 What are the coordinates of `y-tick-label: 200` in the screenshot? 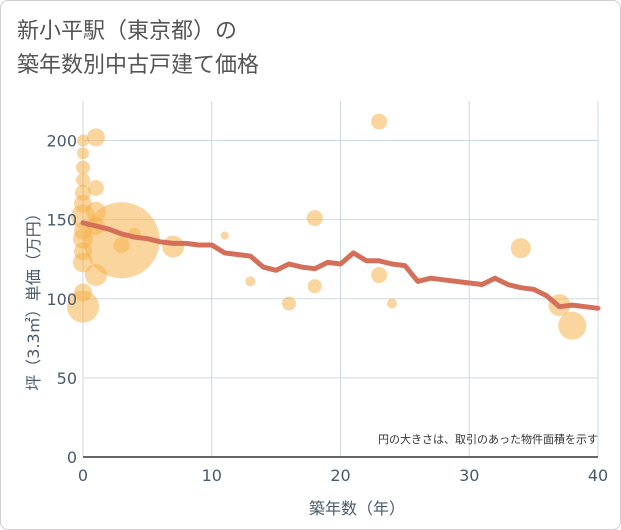 It's located at (61, 141).